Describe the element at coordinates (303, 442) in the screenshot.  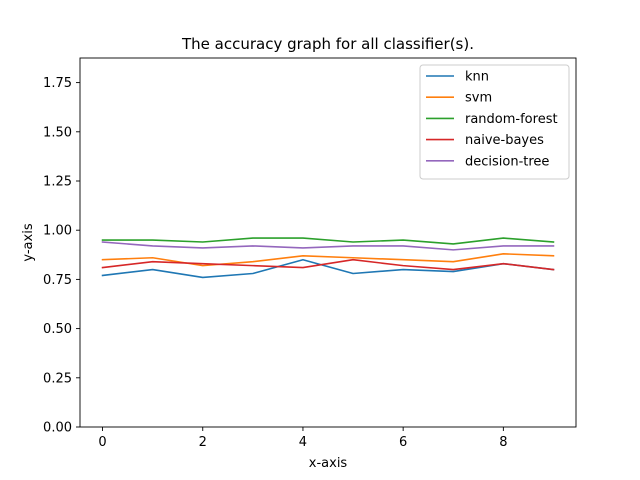
I see `x-tick-label: 4` at that location.